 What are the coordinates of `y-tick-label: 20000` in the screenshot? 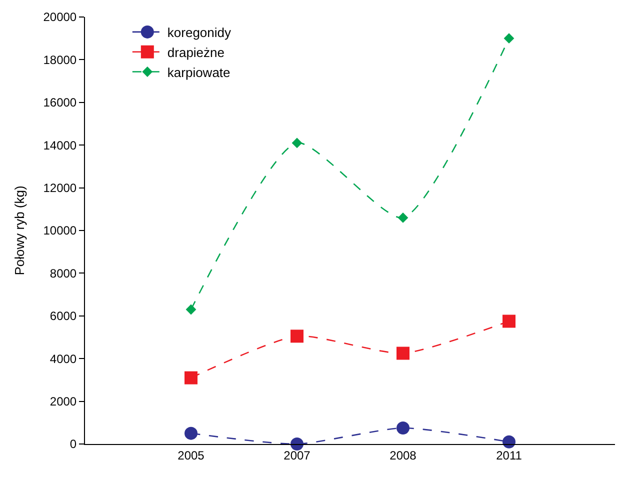 It's located at (60, 17).